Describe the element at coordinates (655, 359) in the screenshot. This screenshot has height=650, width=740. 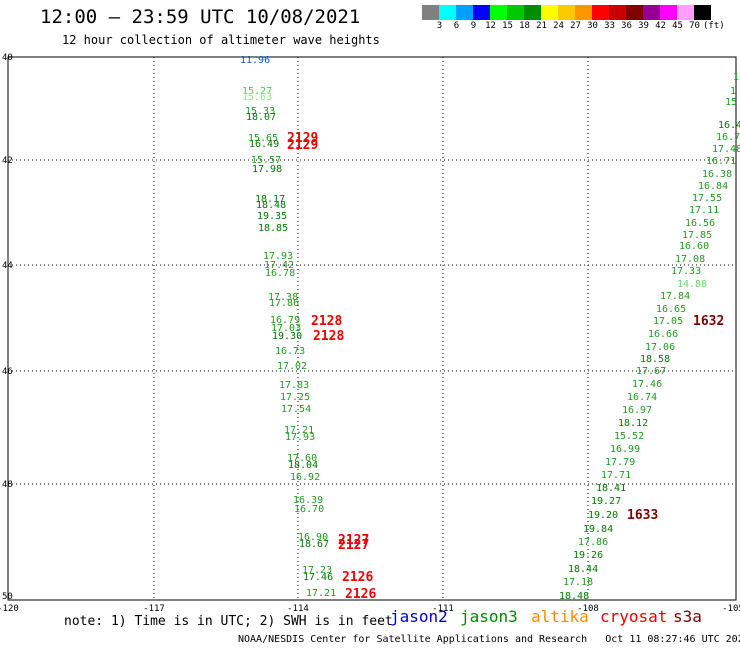
I see `wave-height-value: 18.58` at that location.